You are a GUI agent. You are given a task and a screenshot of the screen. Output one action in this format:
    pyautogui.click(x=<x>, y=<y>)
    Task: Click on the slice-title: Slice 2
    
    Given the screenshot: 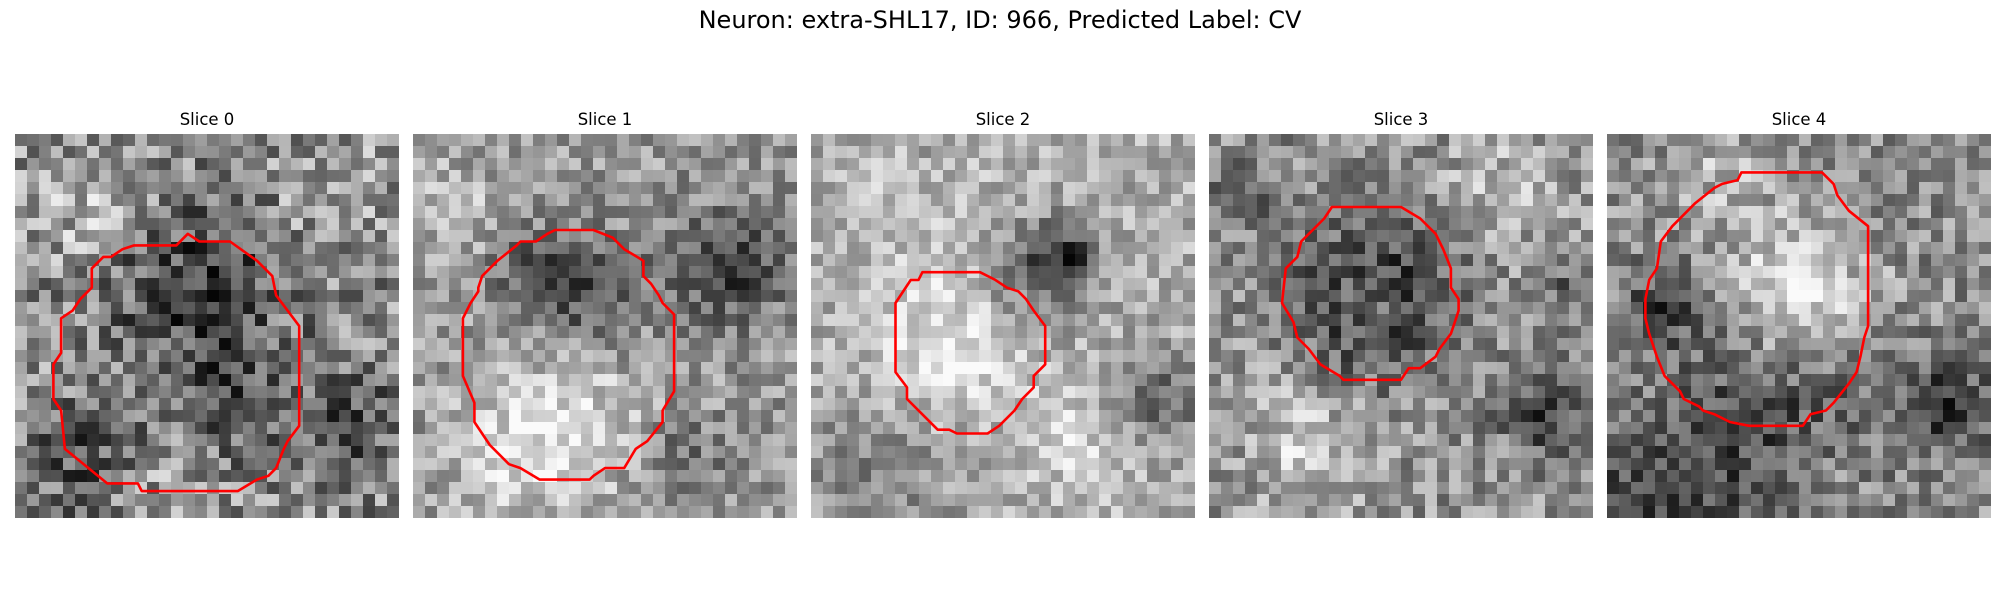 What is the action you would take?
    pyautogui.click(x=1003, y=119)
    